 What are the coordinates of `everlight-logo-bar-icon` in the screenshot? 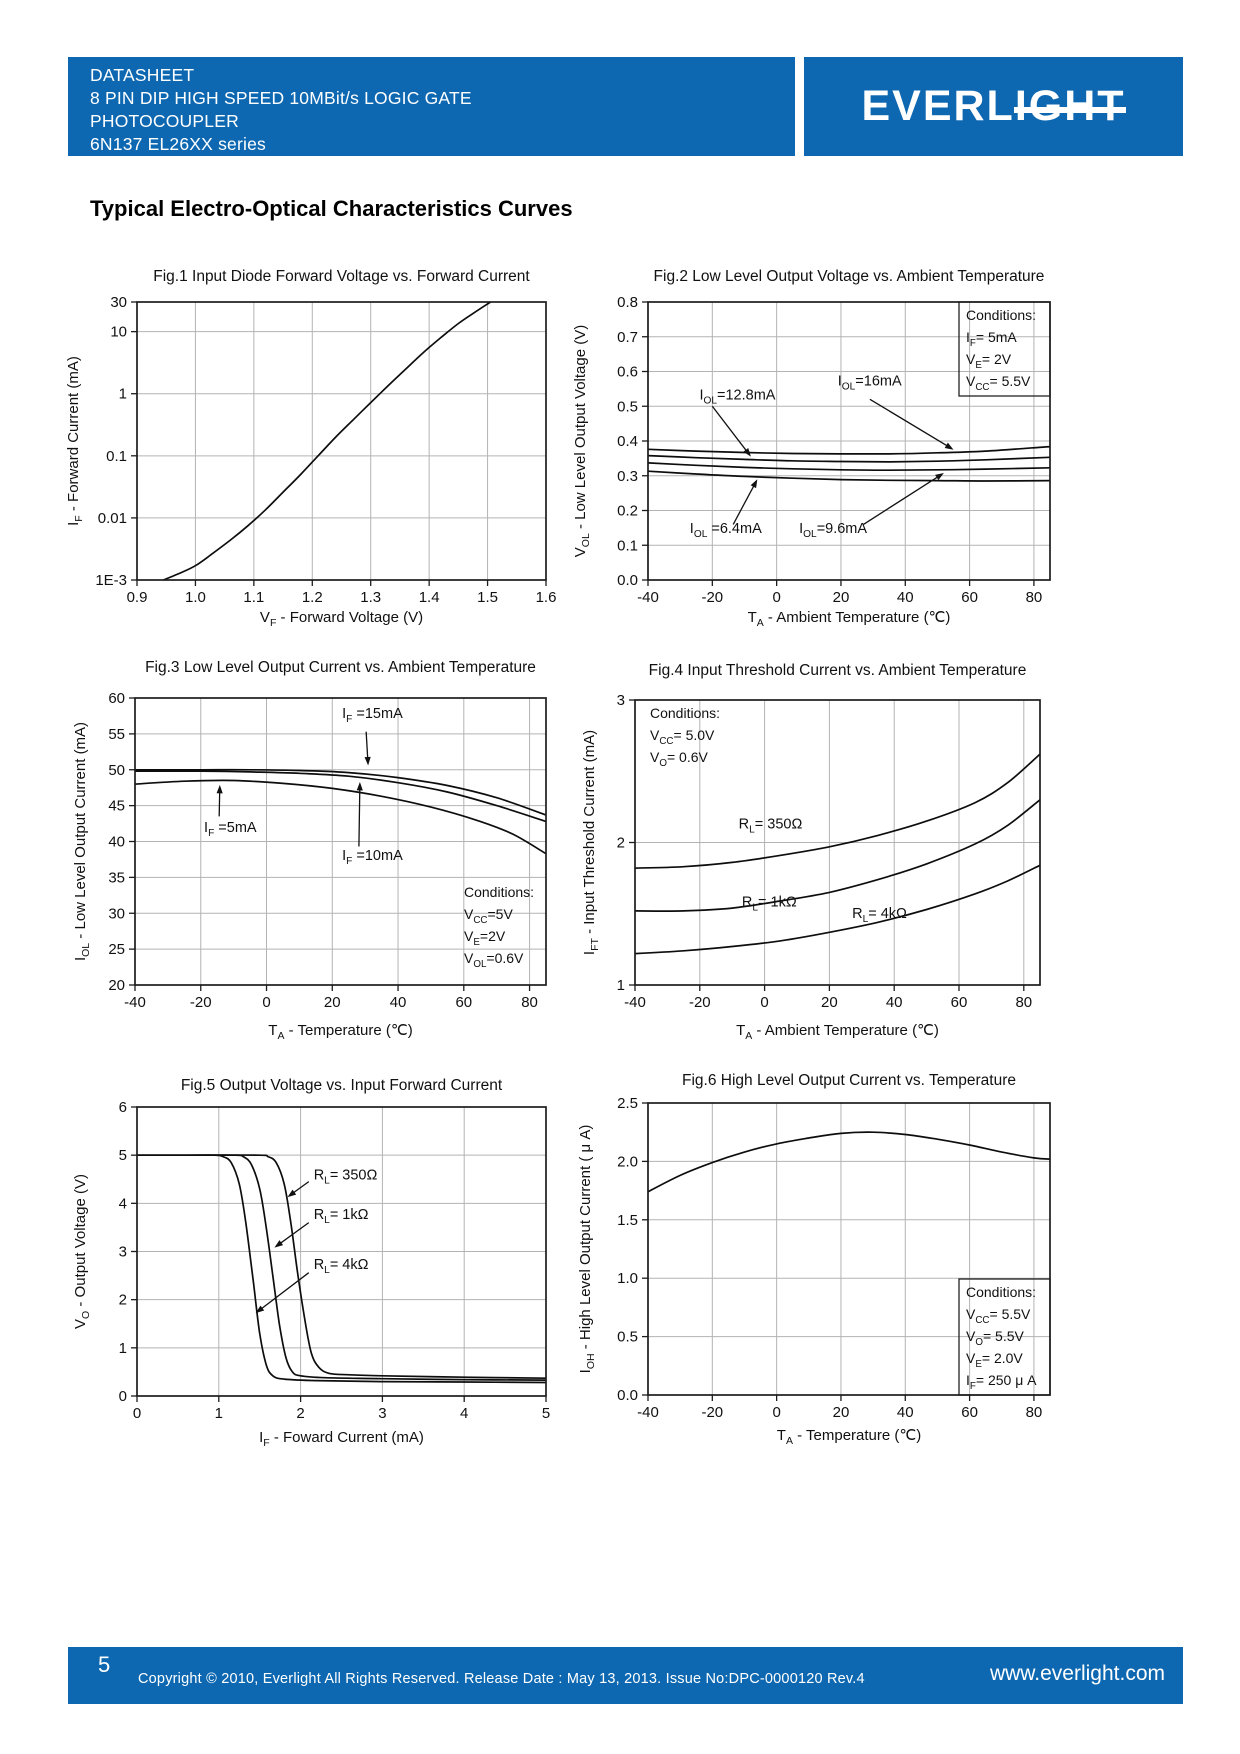 It's located at (1069, 110).